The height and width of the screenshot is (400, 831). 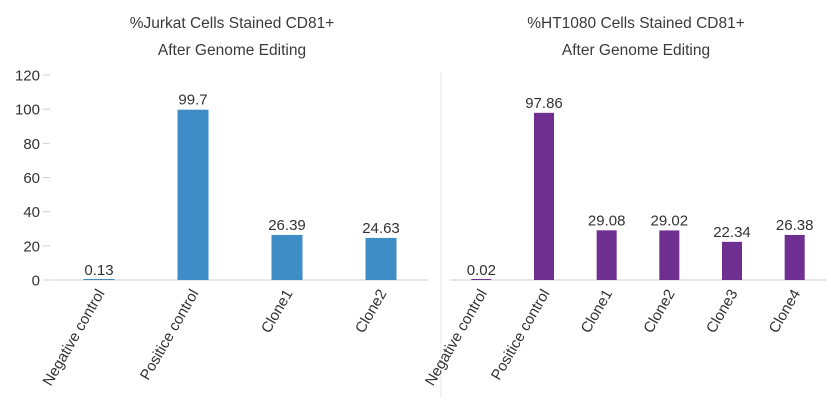 What do you see at coordinates (27, 110) in the screenshot?
I see `y-tick-label: 100` at bounding box center [27, 110].